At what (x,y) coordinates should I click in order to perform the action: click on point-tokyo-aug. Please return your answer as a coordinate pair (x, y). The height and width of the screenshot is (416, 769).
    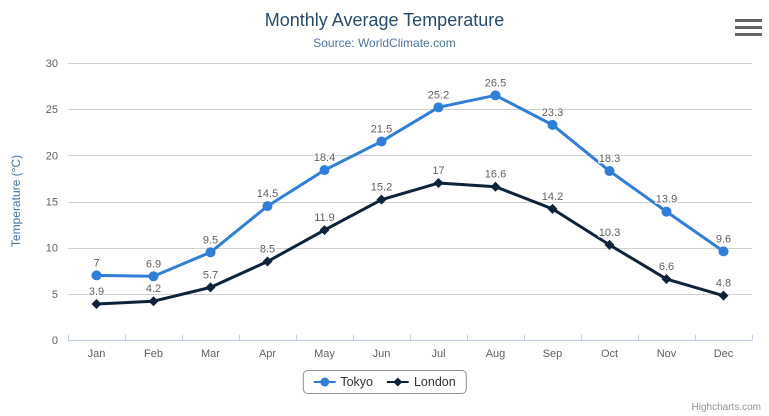
    Looking at the image, I should click on (495, 95).